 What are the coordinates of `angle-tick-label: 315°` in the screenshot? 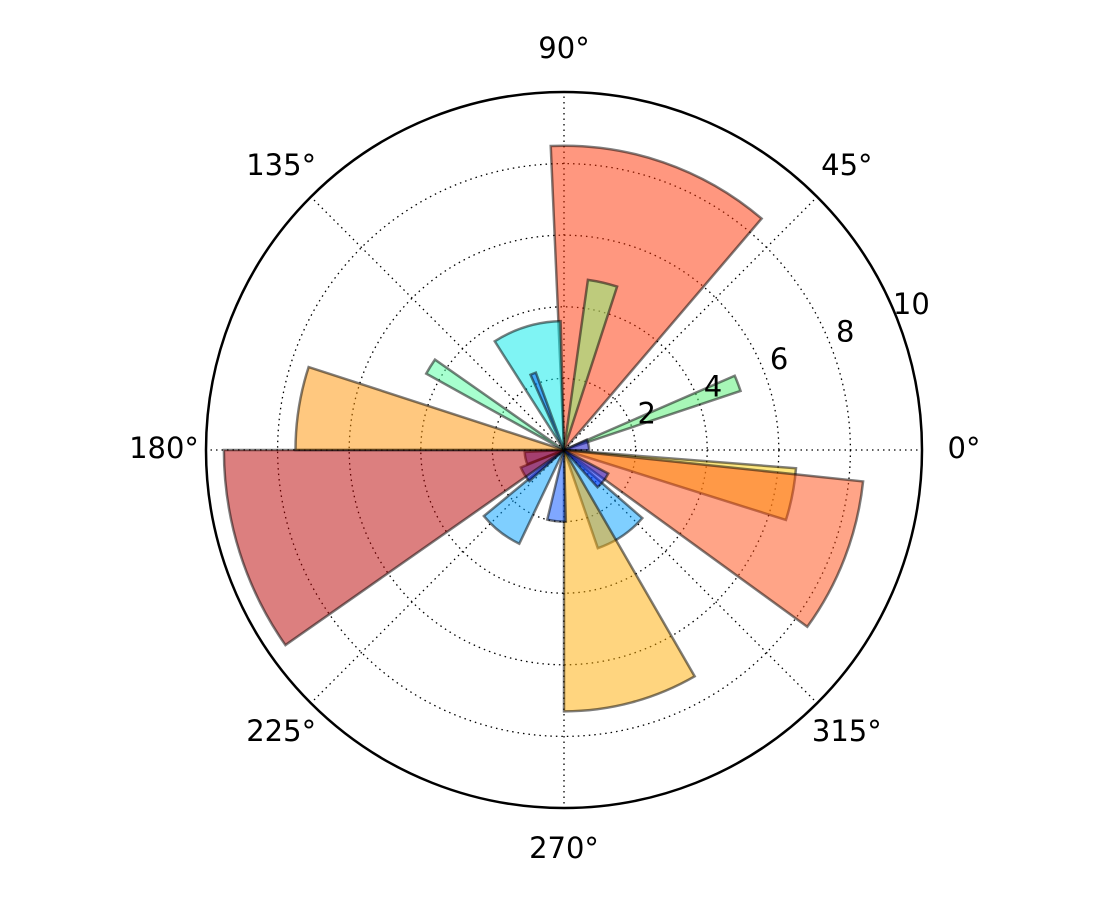 It's located at (847, 731).